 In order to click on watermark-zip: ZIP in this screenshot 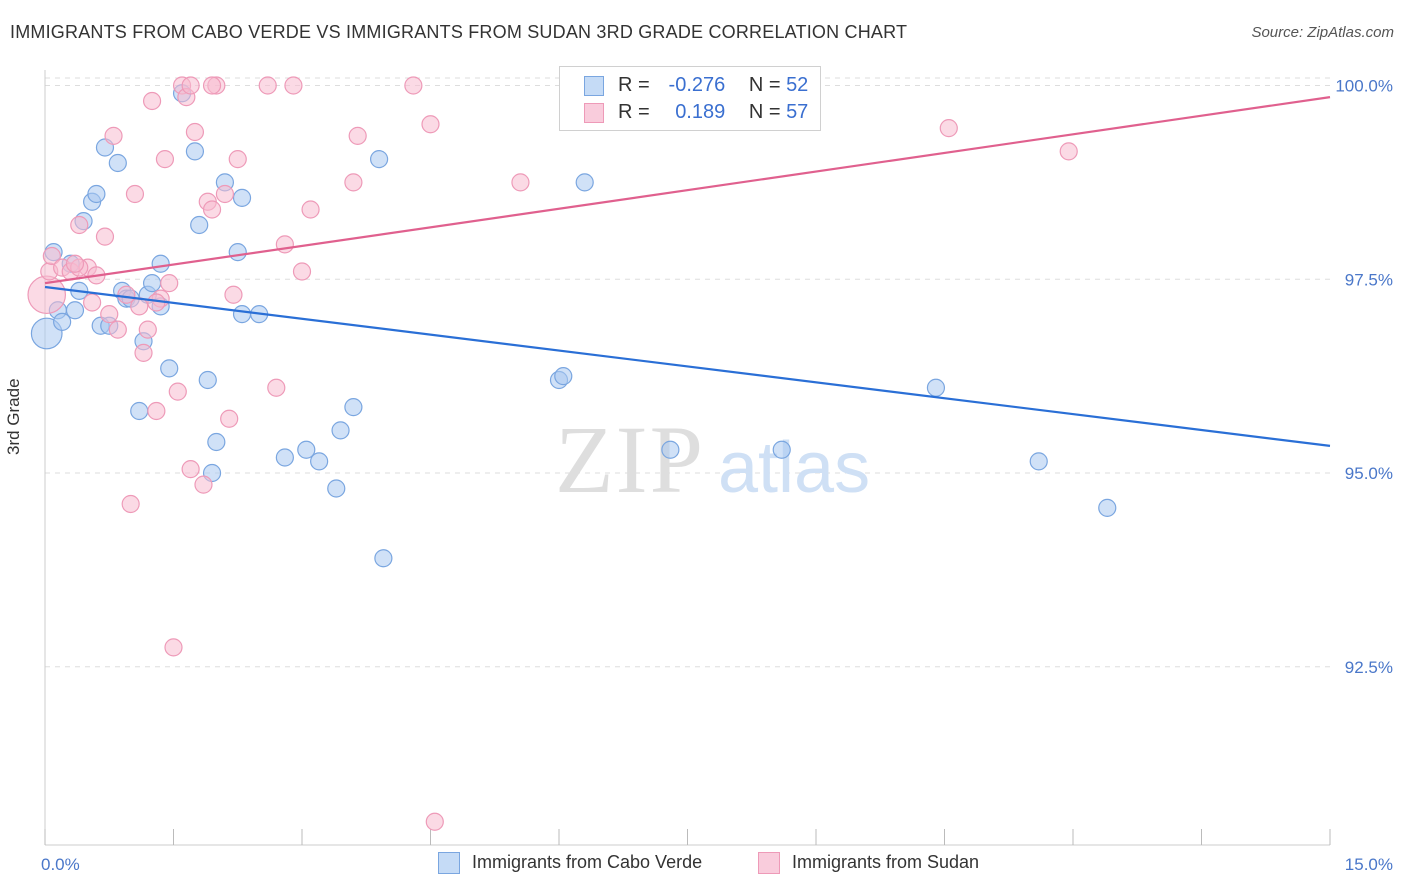, I will do `click(630, 459)`.